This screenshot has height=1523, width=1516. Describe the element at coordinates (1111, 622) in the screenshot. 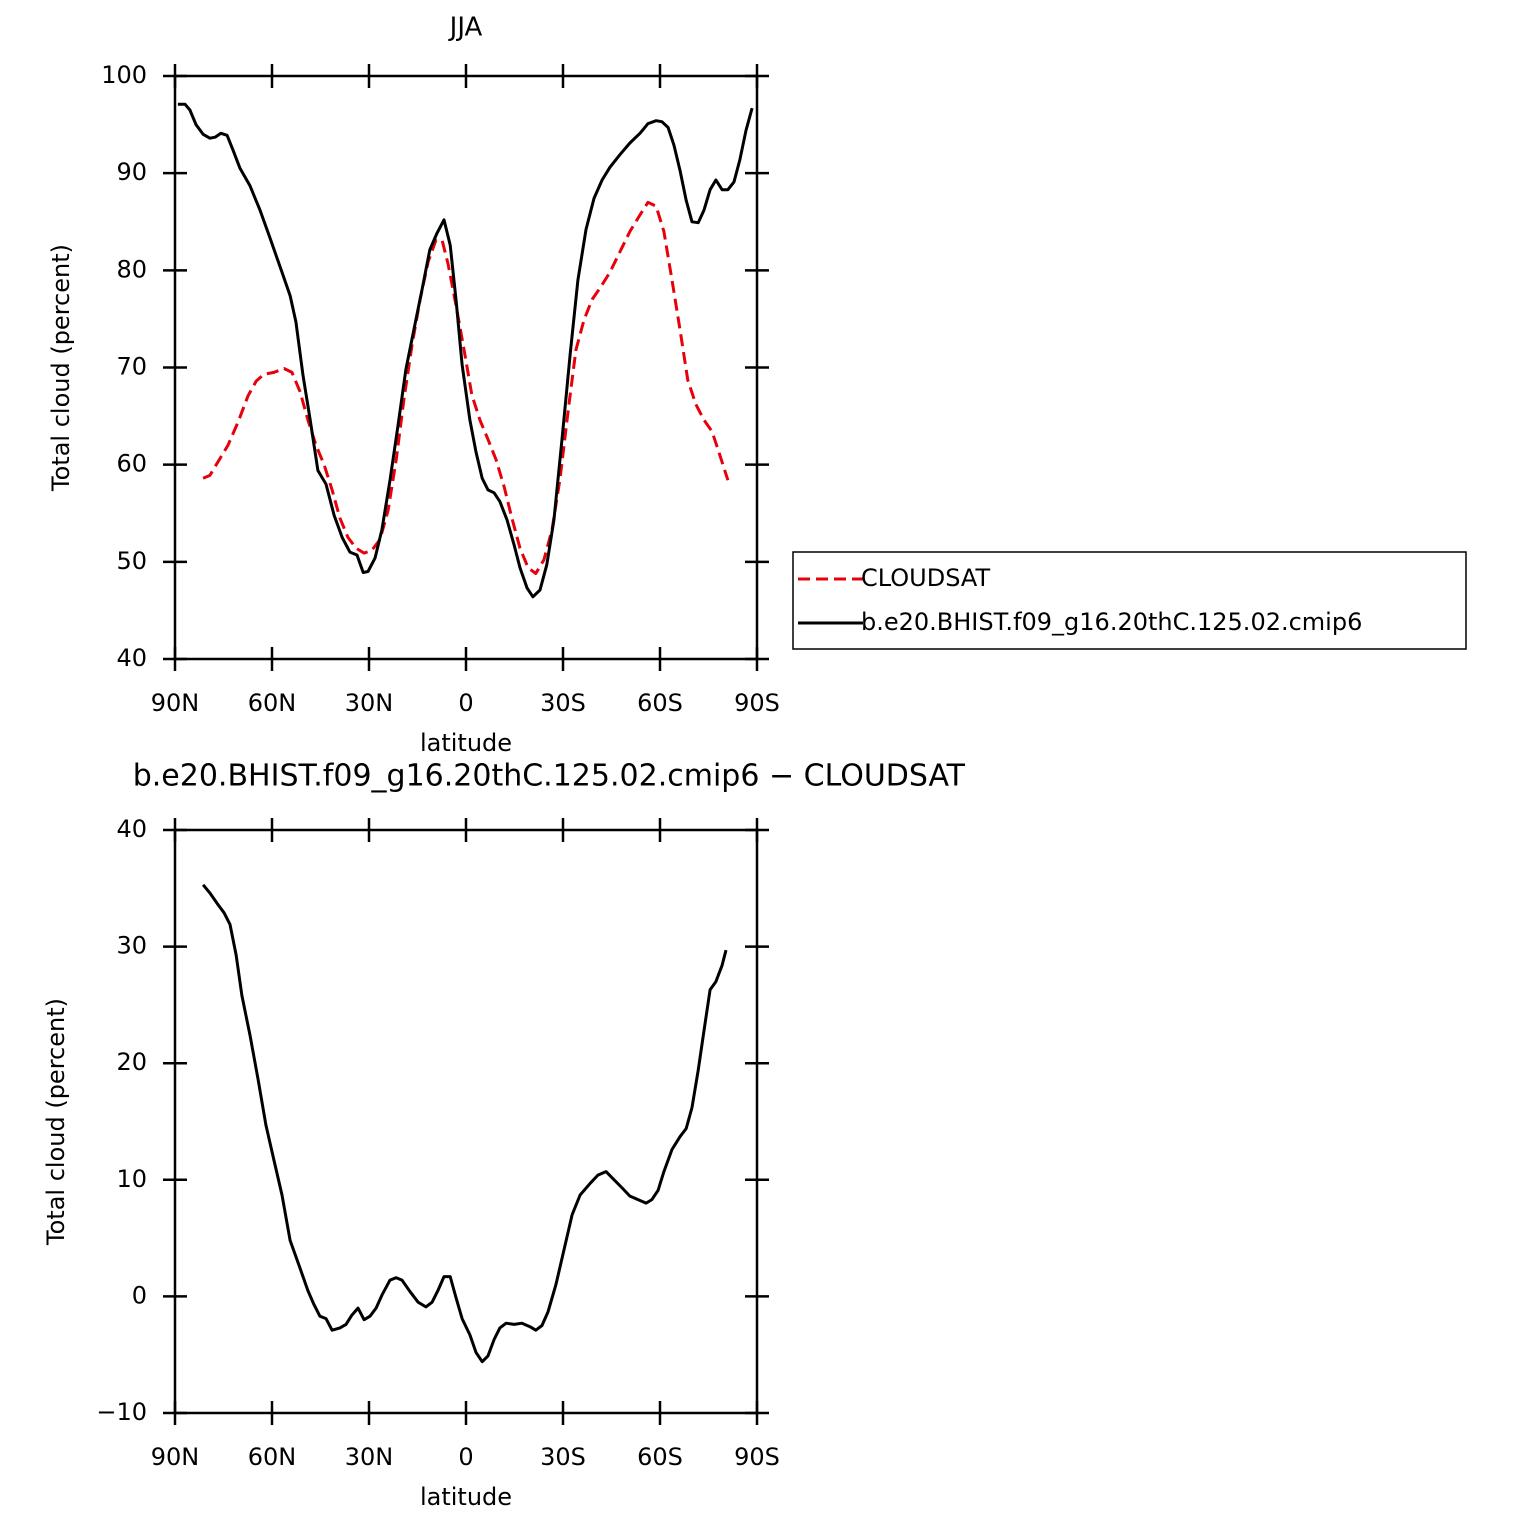

I see `legend-label: b.e20.BHIST.f09_g16.20thC.125.02.cmip6` at that location.